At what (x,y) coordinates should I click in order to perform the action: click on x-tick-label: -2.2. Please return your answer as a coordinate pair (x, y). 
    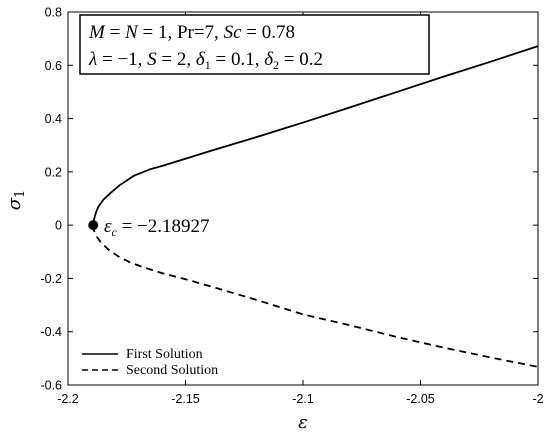
    Looking at the image, I should click on (68, 399).